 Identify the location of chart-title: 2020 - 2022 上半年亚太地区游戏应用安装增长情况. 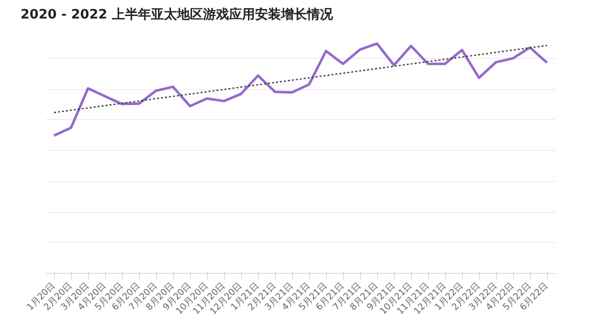
(177, 14).